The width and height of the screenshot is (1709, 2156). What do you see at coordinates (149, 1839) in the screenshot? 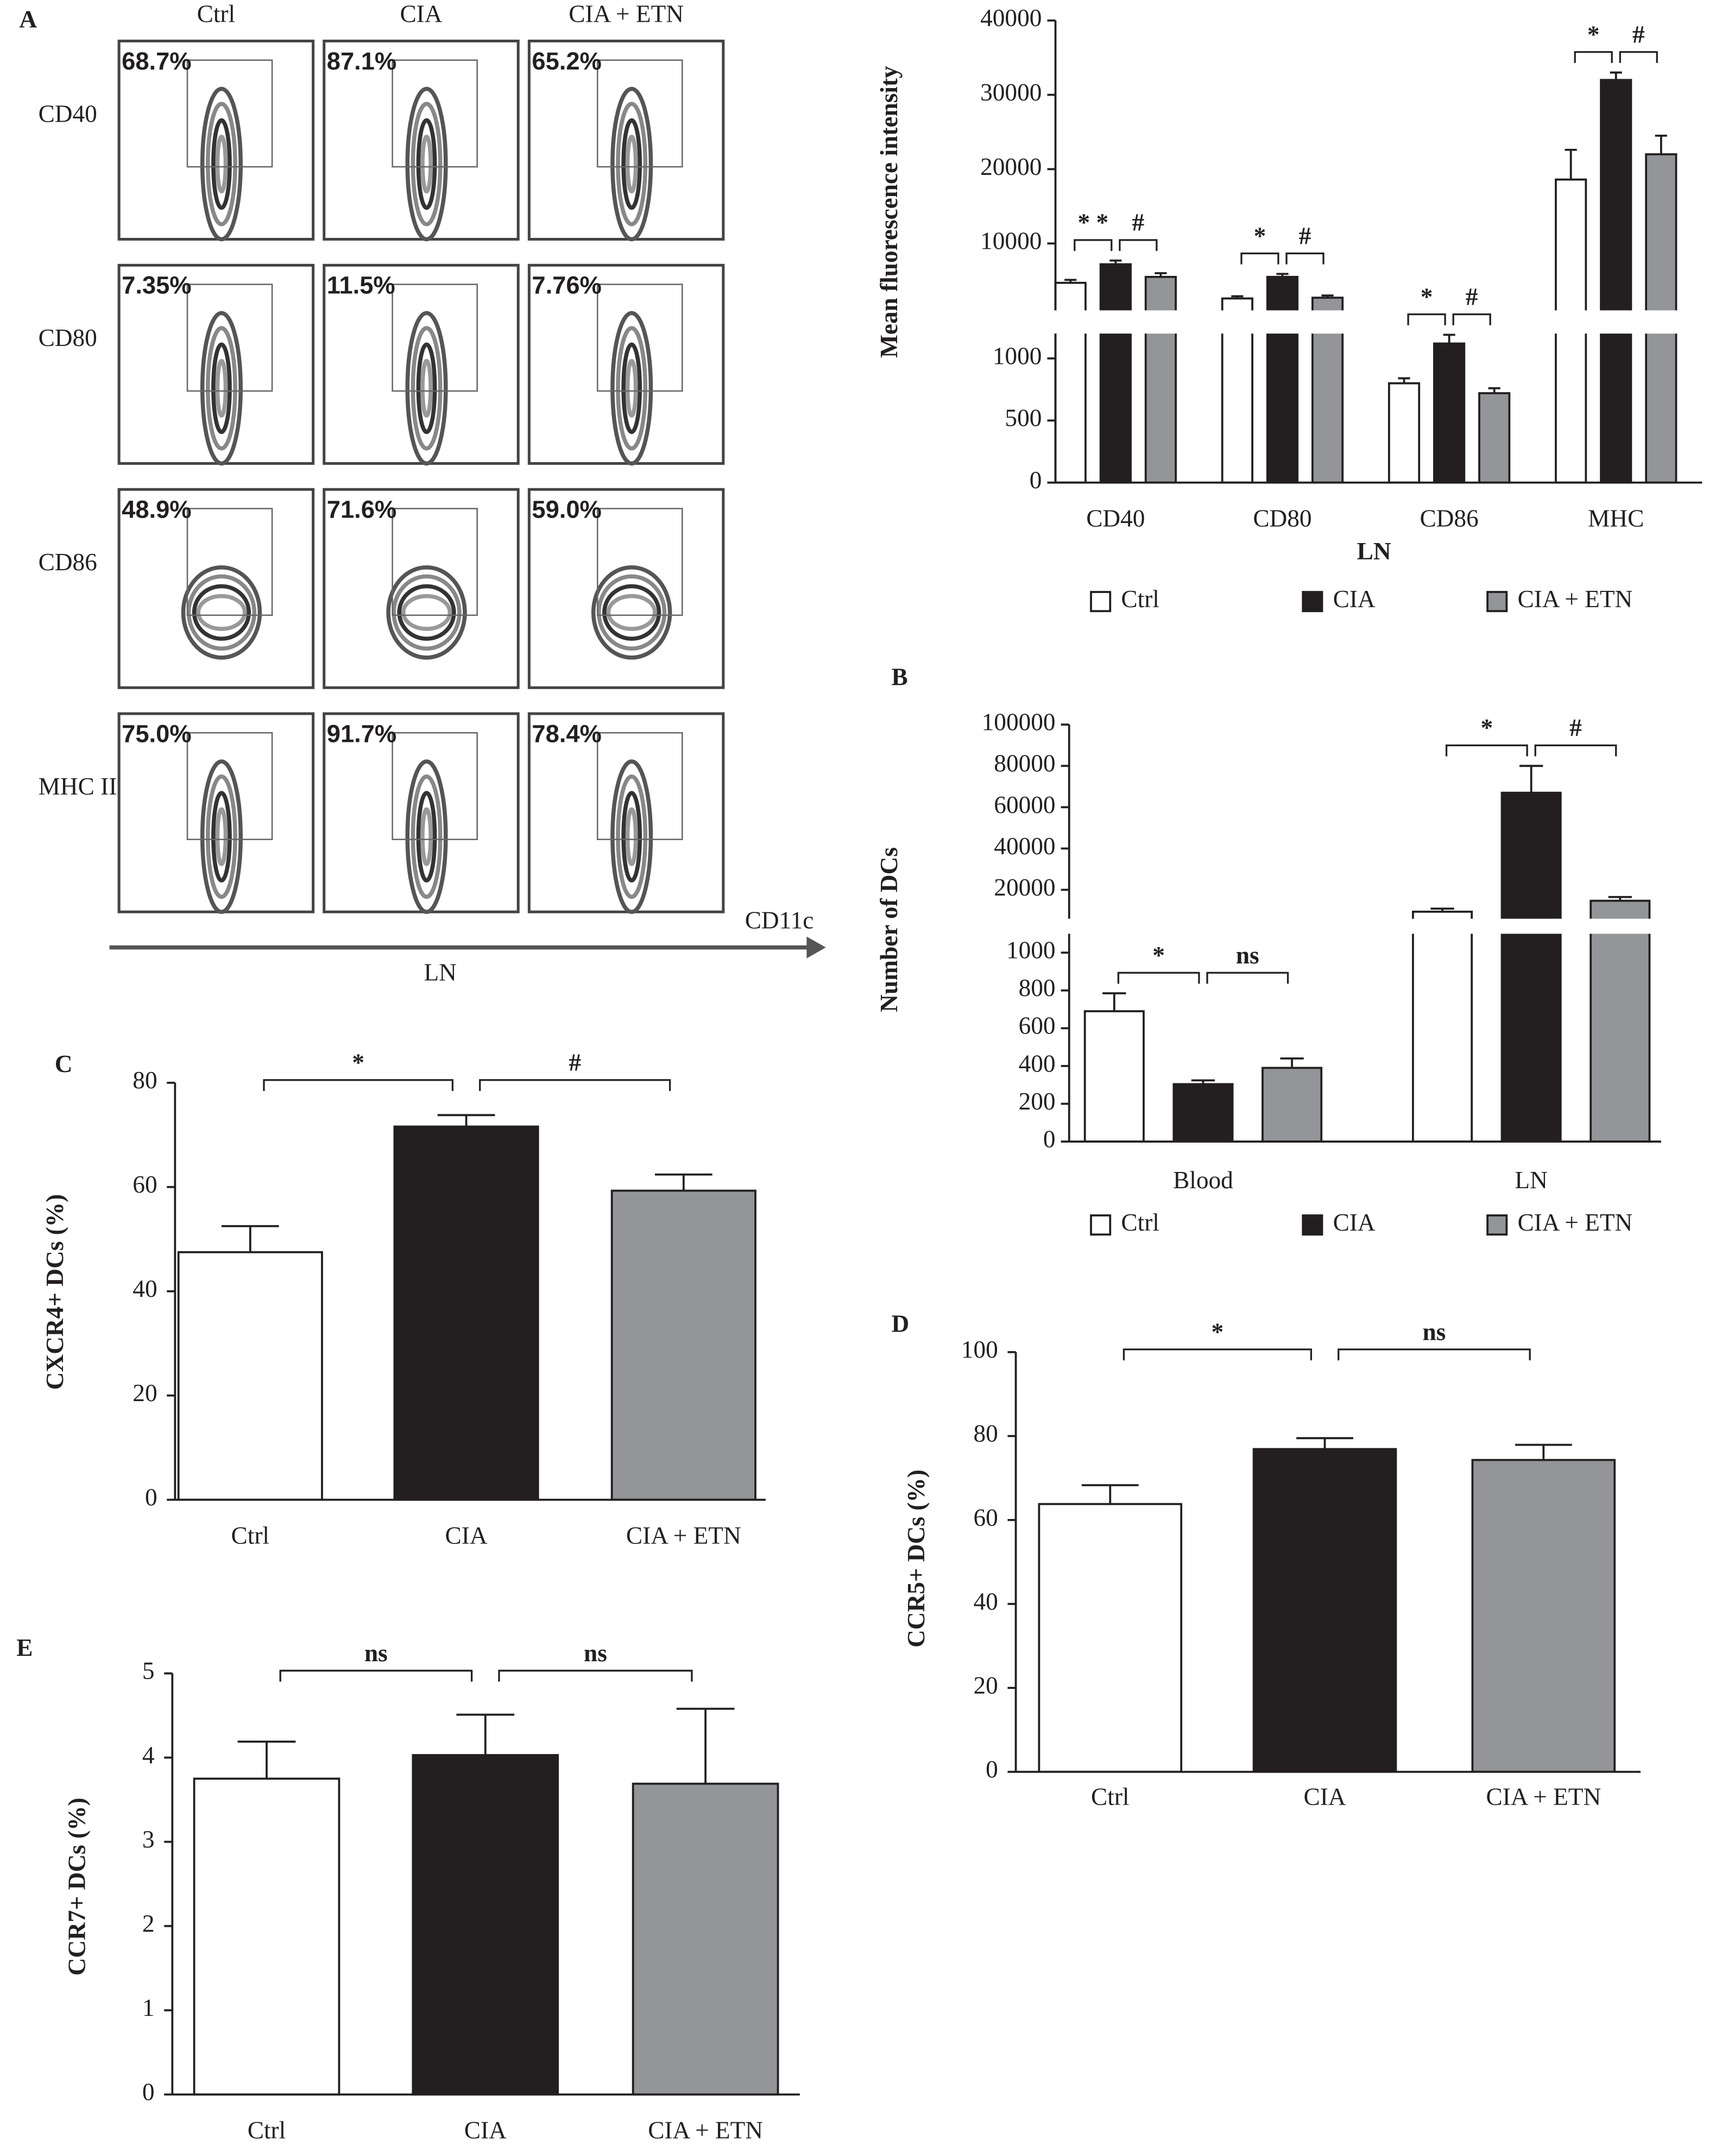
I see `y-tick-label: 3` at bounding box center [149, 1839].